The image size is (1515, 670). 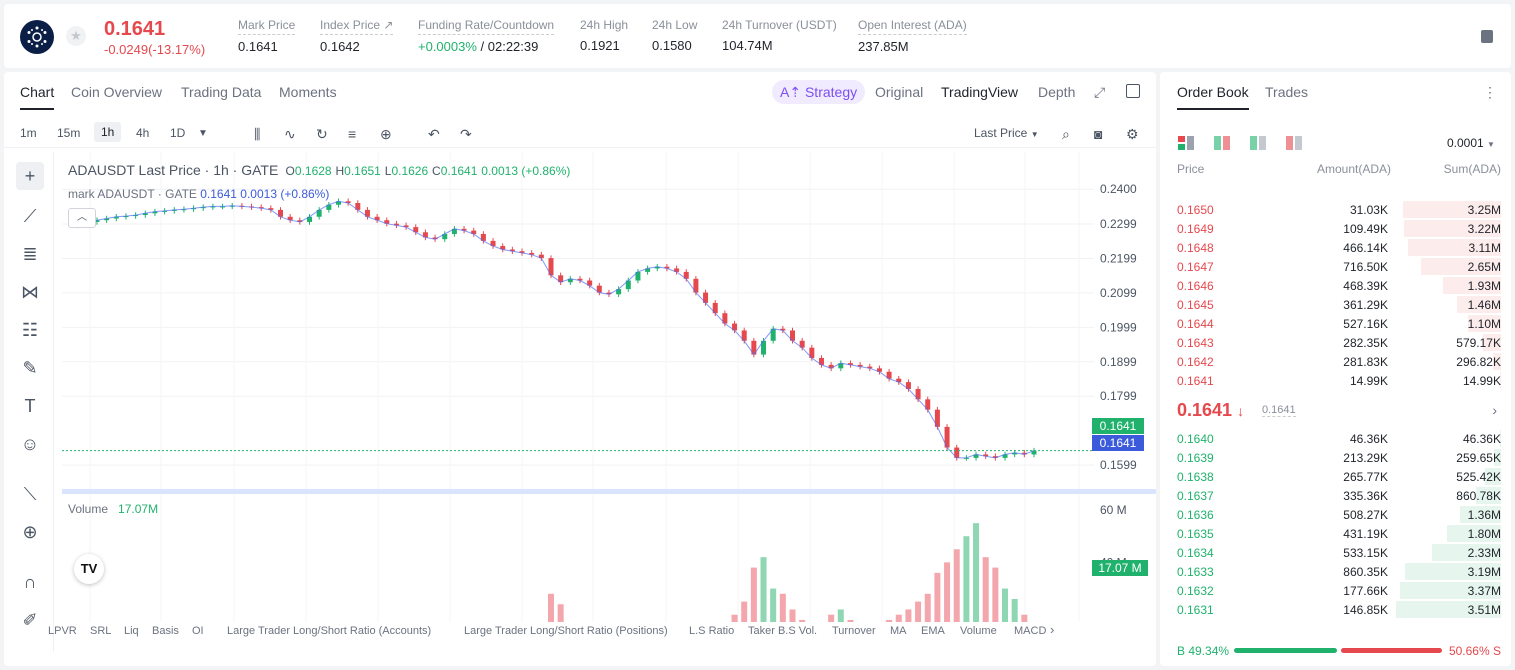 What do you see at coordinates (1335, 438) in the screenshot?
I see `bid-row: 0.1640 46.36K 46.36K` at bounding box center [1335, 438].